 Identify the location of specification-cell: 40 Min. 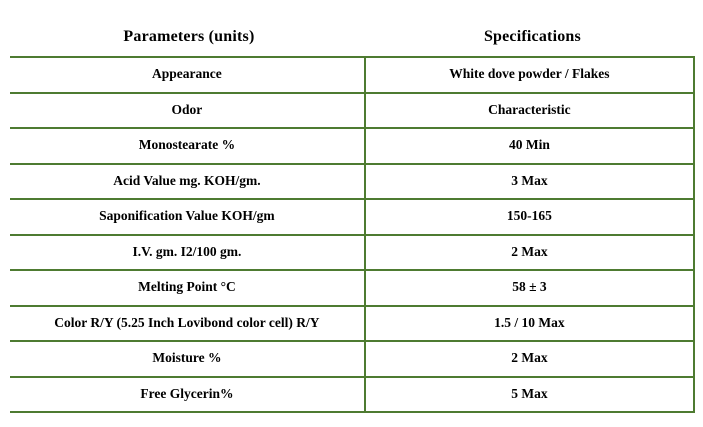
(529, 145).